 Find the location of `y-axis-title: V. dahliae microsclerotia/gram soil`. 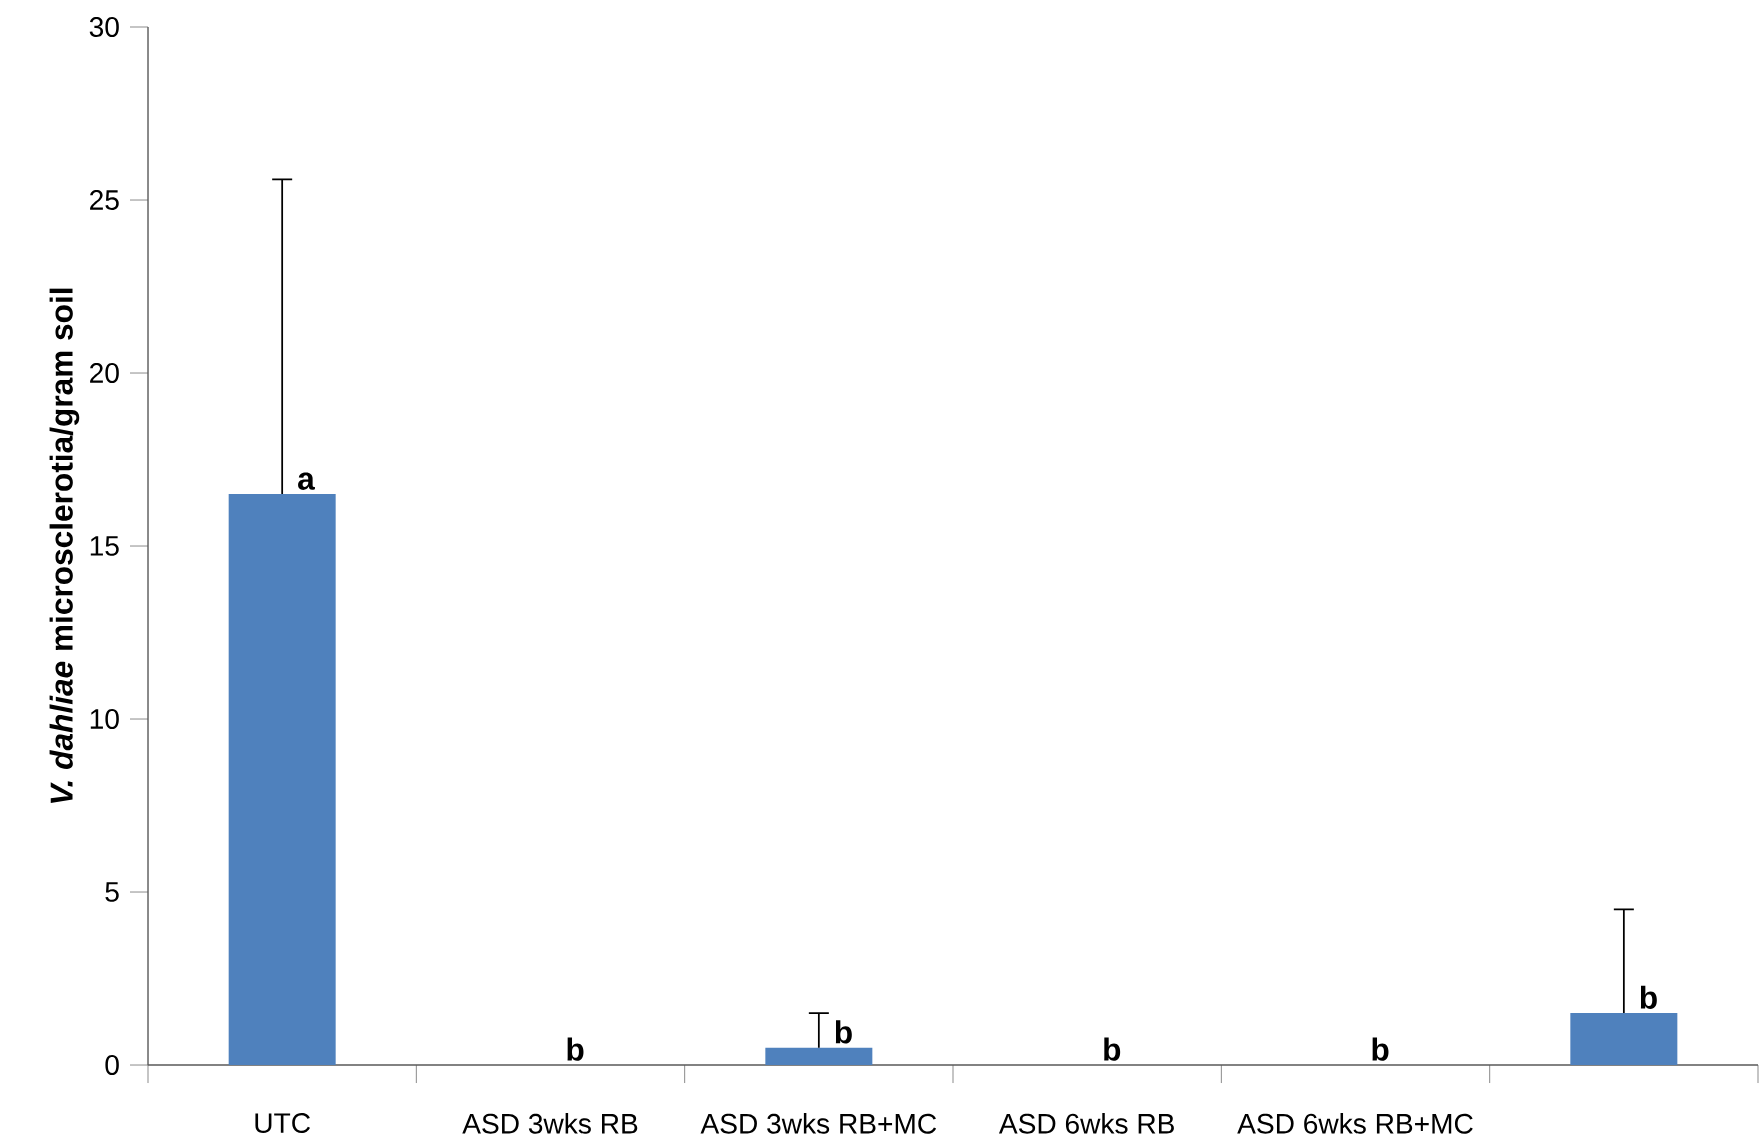

y-axis-title: V. dahliae microsclerotia/gram soil is located at coordinates (64, 545).